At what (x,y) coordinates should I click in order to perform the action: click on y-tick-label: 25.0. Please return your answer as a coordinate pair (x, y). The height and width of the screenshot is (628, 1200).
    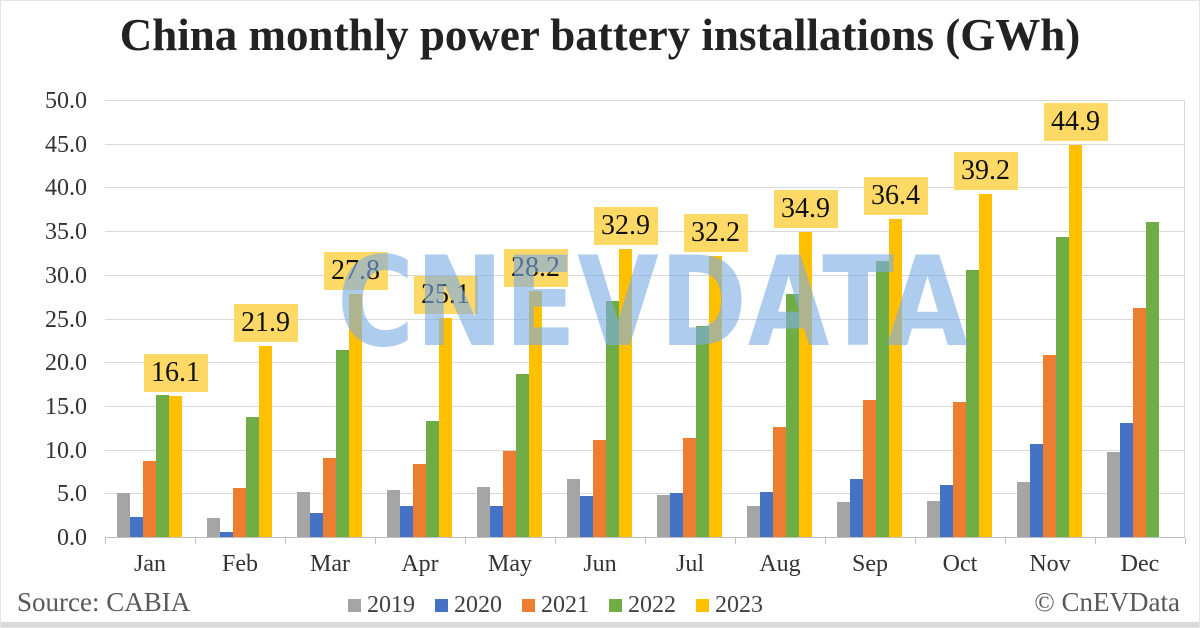
    Looking at the image, I should click on (66, 319).